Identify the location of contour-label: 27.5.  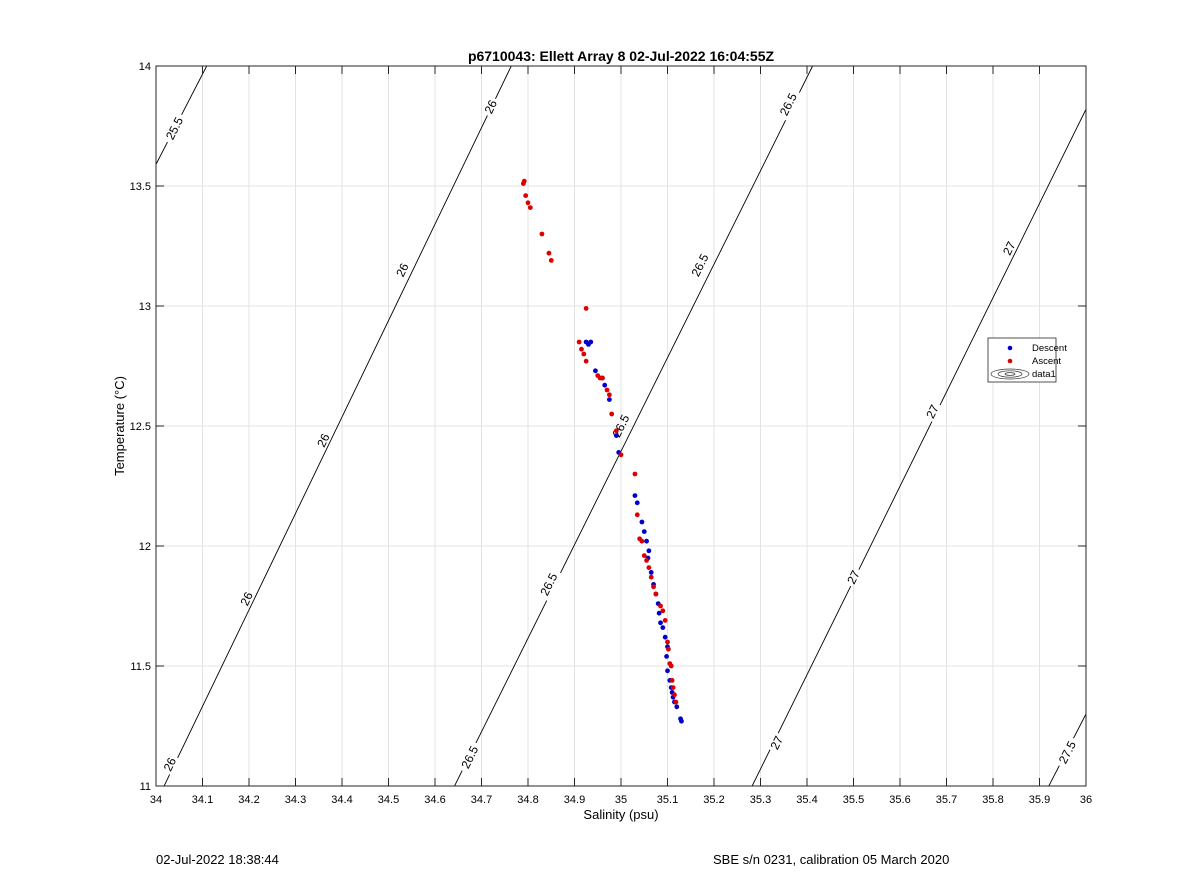
(1067, 752).